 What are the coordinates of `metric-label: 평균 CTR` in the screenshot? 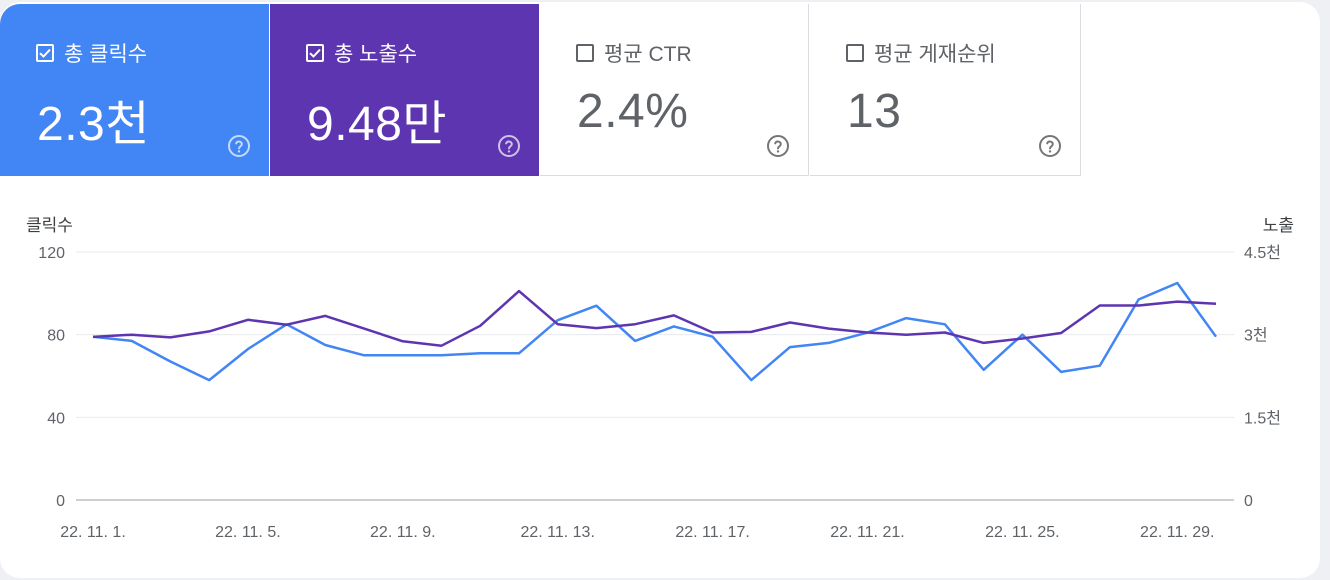 It's located at (648, 54).